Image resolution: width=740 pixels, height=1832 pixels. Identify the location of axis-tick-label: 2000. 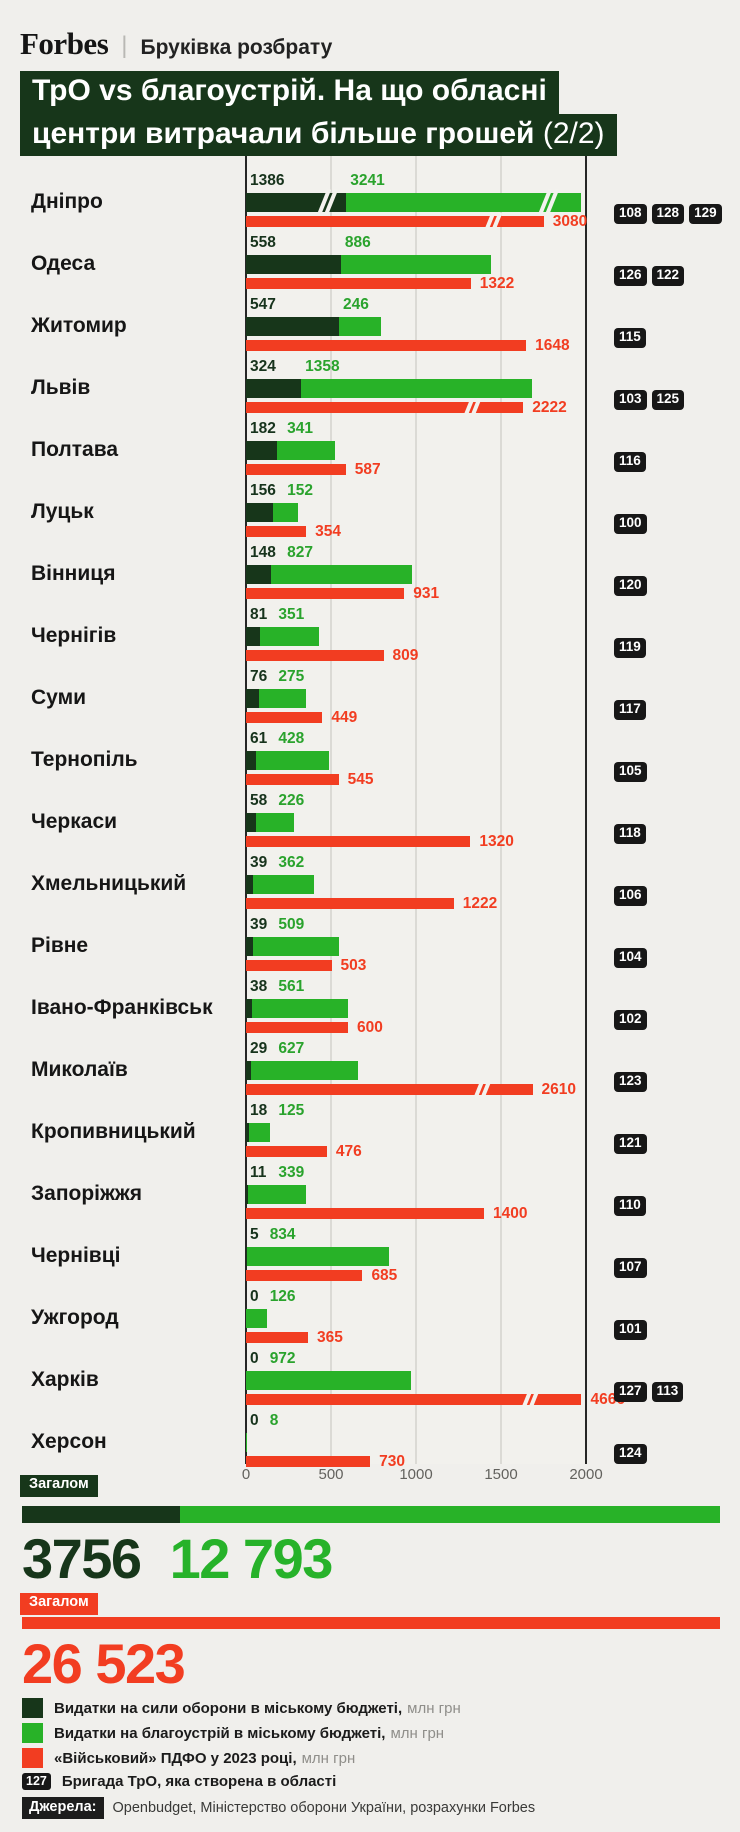
(586, 1474).